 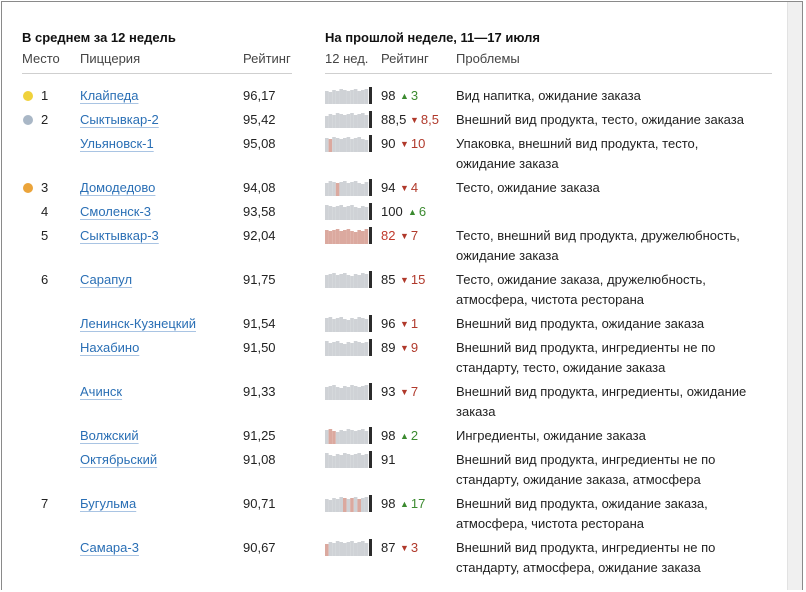 I want to click on average-rating: 95,42, so click(x=259, y=119).